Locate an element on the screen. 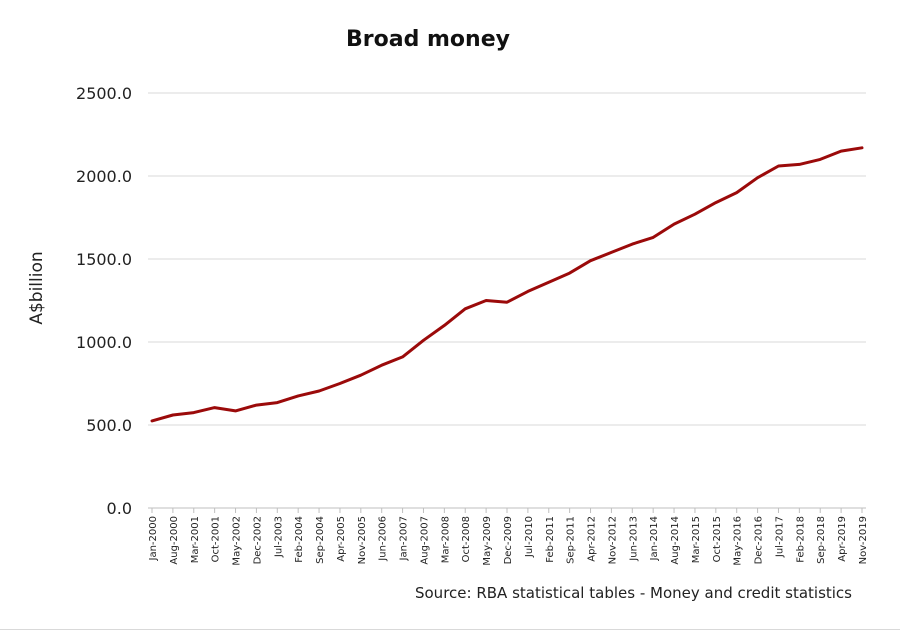  x-tick-label: Dec-2016 is located at coordinates (759, 540).